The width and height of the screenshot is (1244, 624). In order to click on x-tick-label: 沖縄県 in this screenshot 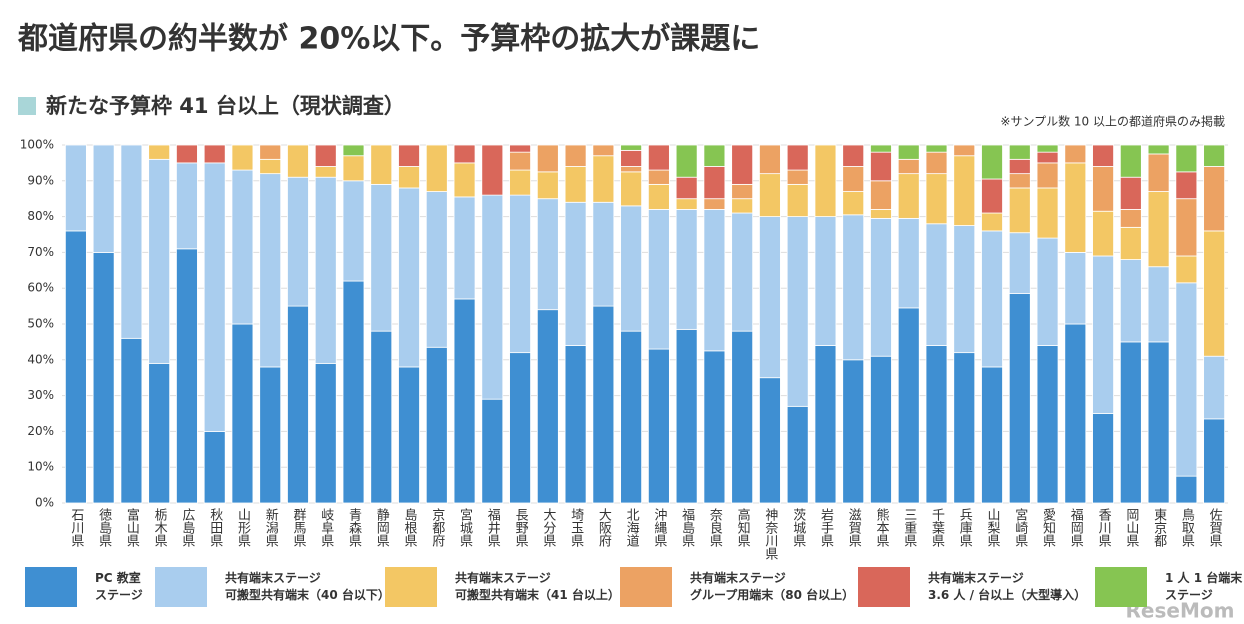, I will do `click(659, 527)`.